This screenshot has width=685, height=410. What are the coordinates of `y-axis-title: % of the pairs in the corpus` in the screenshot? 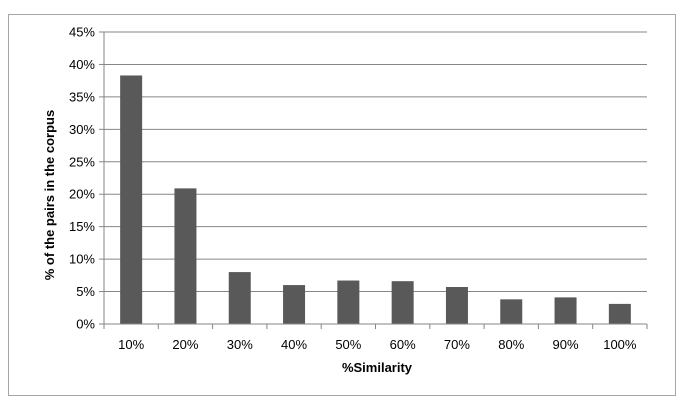 It's located at (49, 195).